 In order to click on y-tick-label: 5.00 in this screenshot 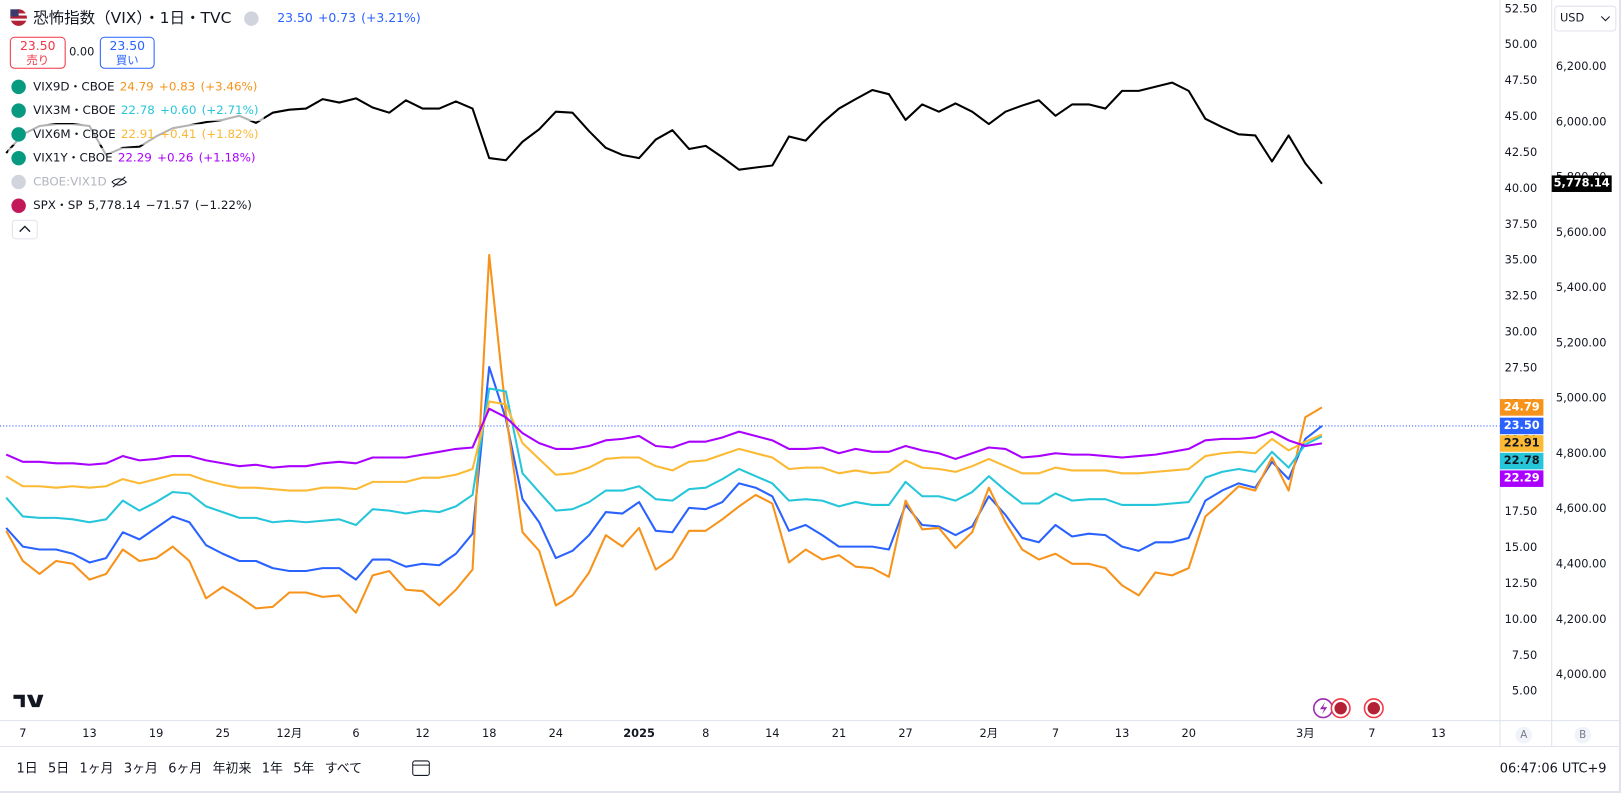, I will do `click(1524, 691)`.